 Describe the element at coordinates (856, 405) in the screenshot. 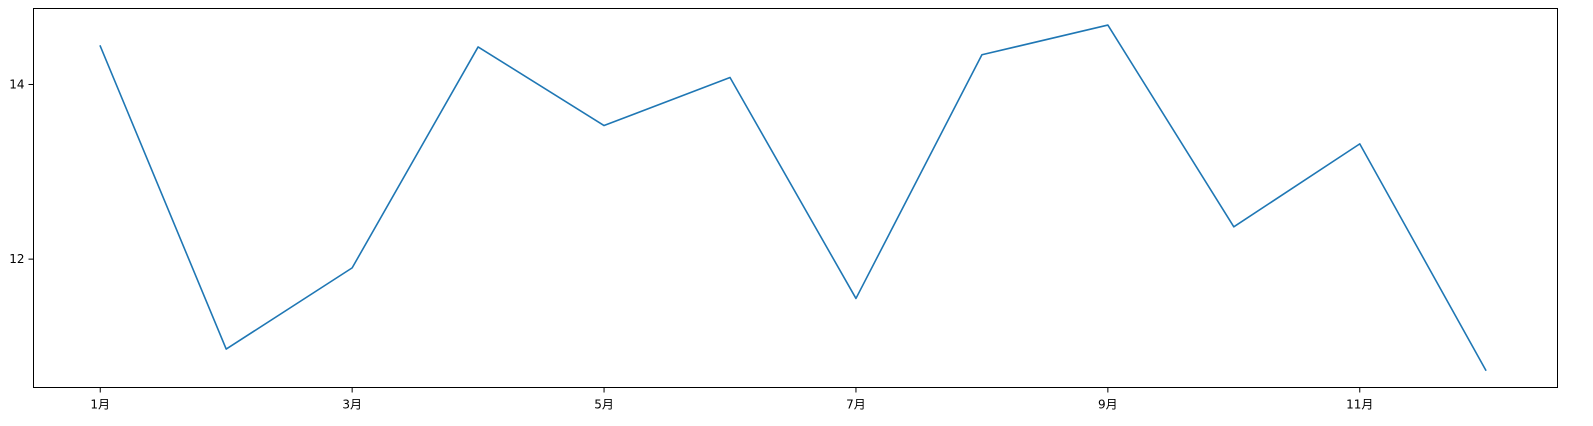

I see `x-tick-label: 7月` at that location.